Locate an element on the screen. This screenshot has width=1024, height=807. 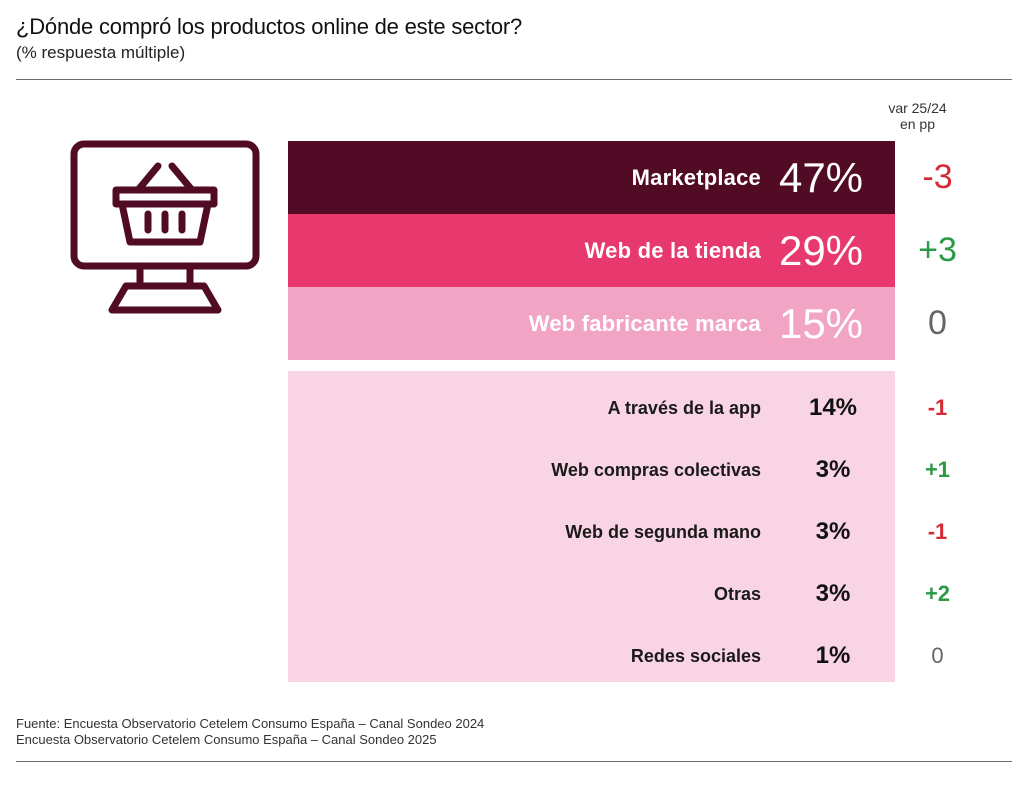
top-divider is located at coordinates (514, 79).